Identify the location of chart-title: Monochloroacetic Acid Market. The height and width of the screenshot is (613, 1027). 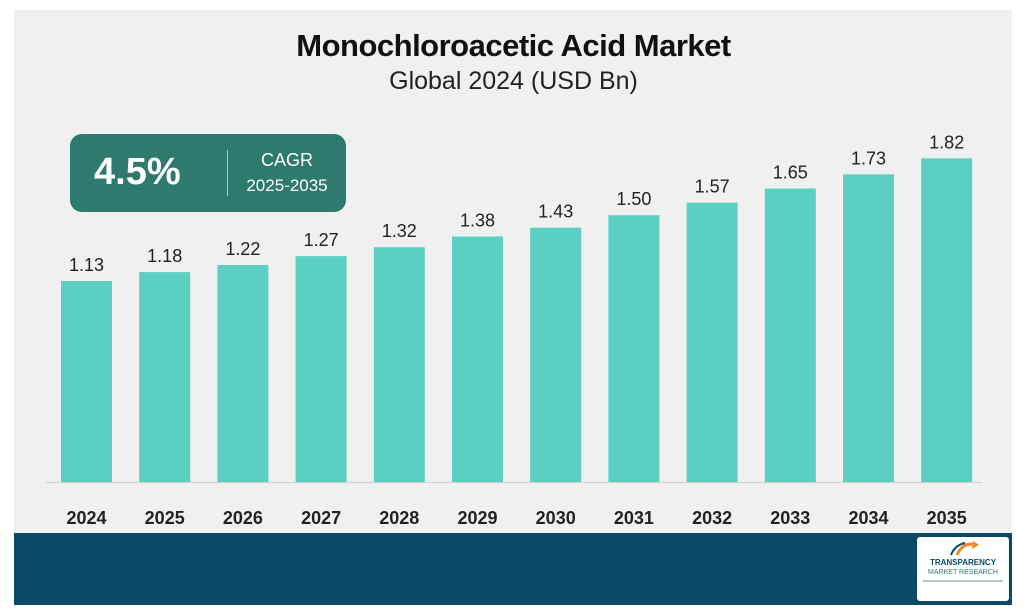
(513, 45).